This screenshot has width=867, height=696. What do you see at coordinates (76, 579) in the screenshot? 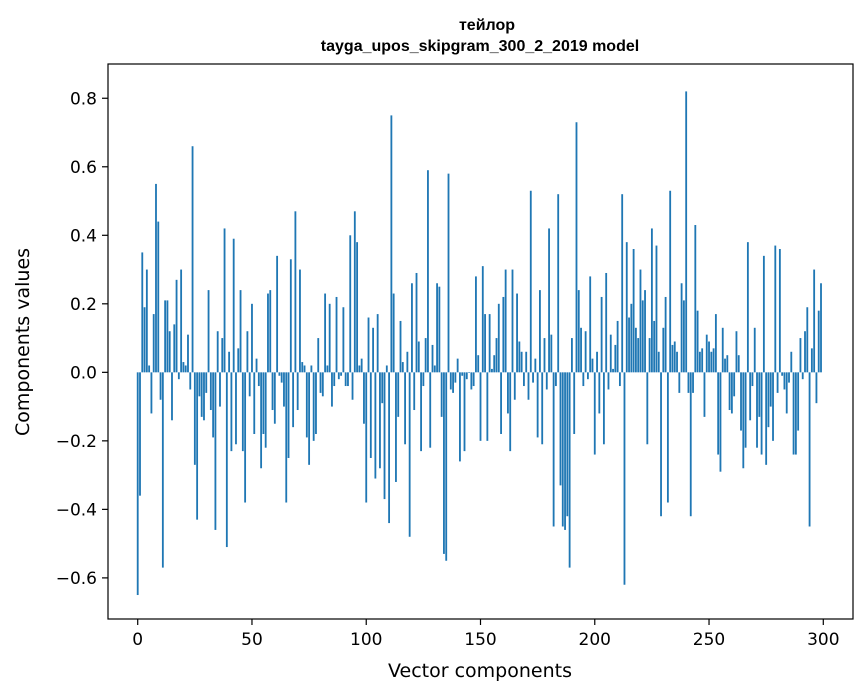
I see `y-tick-label: −0.6` at bounding box center [76, 579].